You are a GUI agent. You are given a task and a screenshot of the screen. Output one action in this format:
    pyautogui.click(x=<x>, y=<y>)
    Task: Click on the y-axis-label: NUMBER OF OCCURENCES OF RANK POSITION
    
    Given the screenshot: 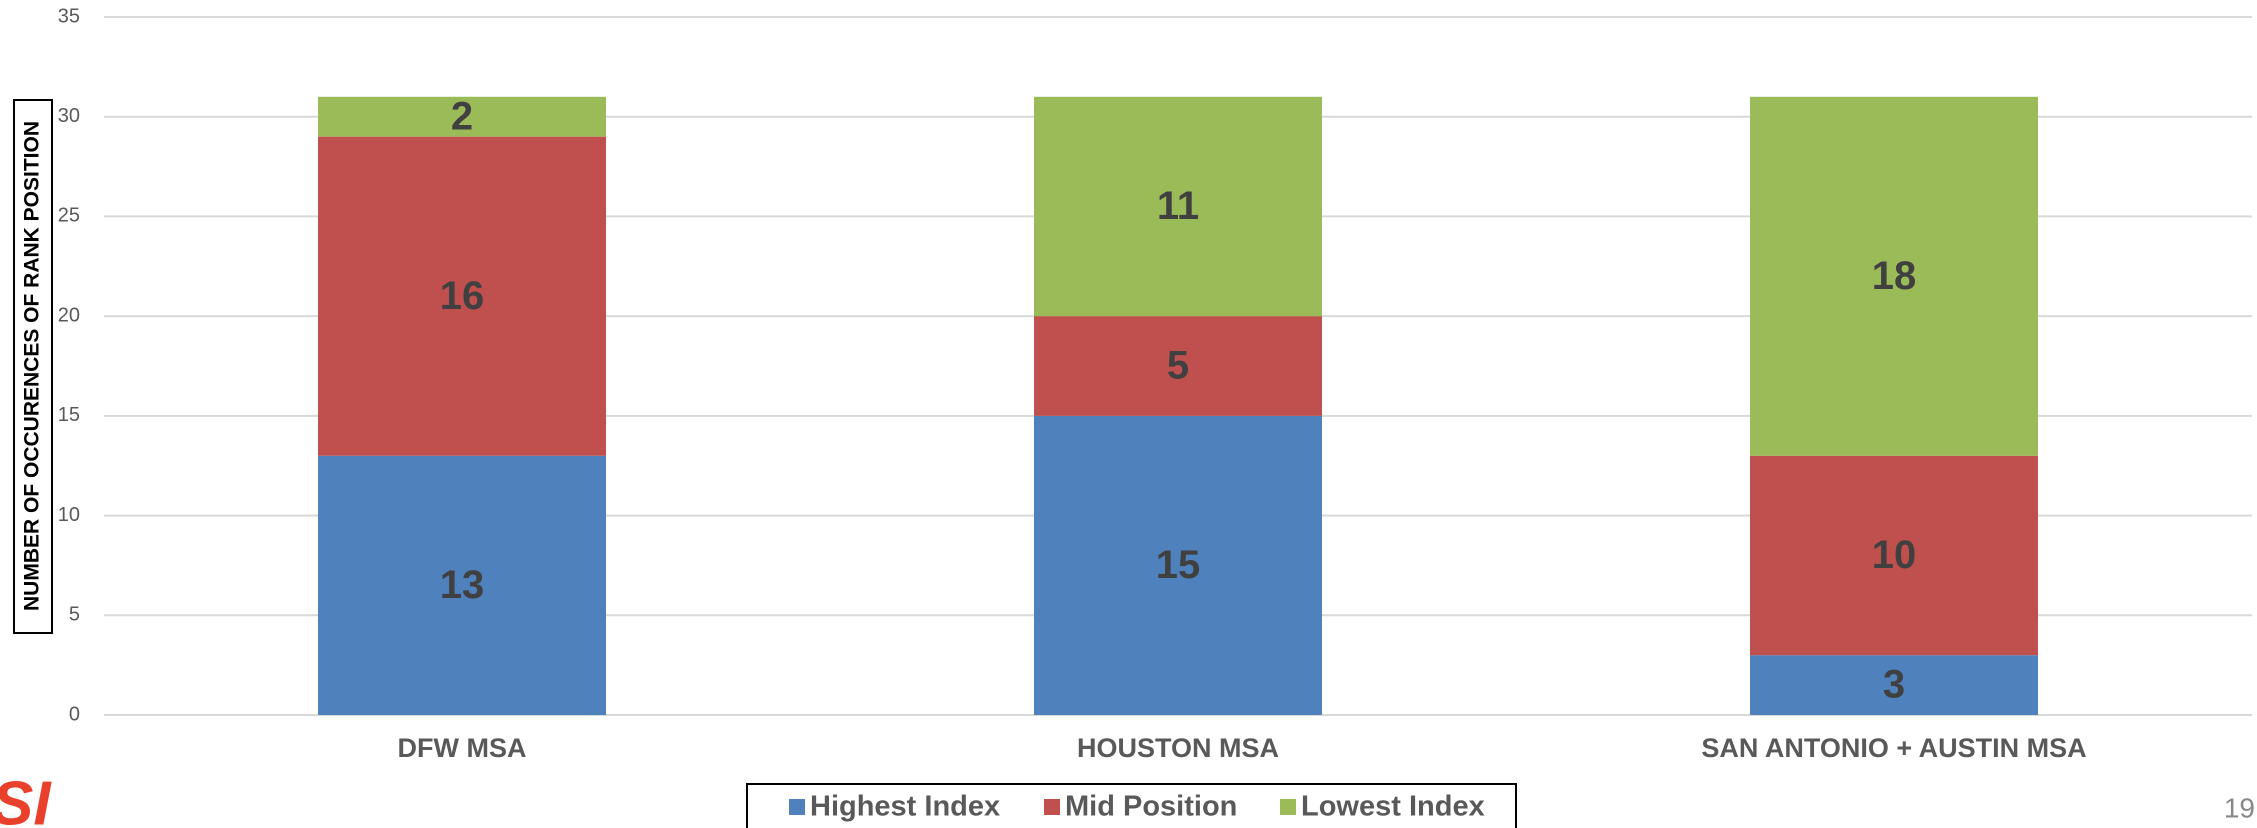 What is the action you would take?
    pyautogui.click(x=32, y=366)
    